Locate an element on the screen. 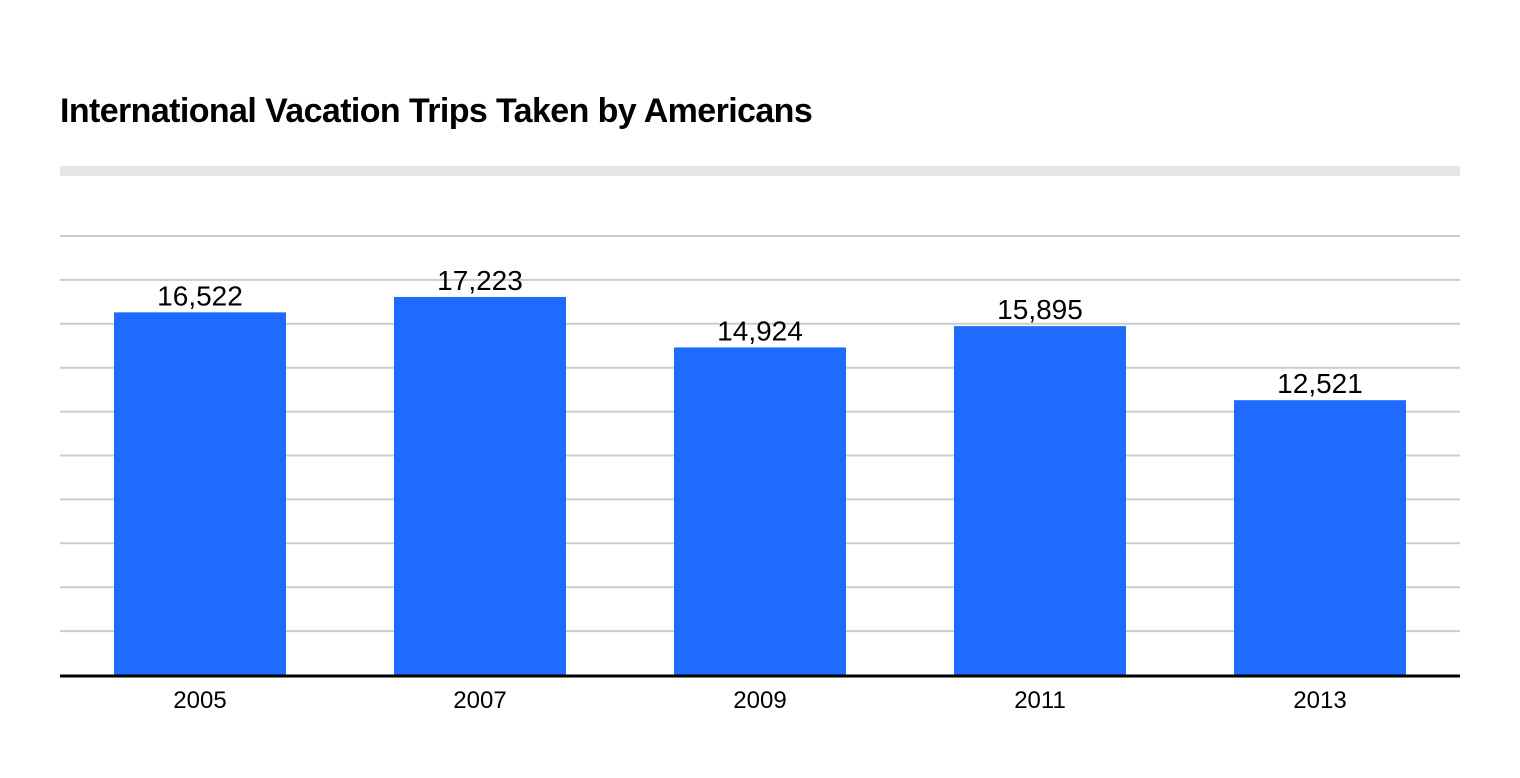  bar-2013 is located at coordinates (1320, 537).